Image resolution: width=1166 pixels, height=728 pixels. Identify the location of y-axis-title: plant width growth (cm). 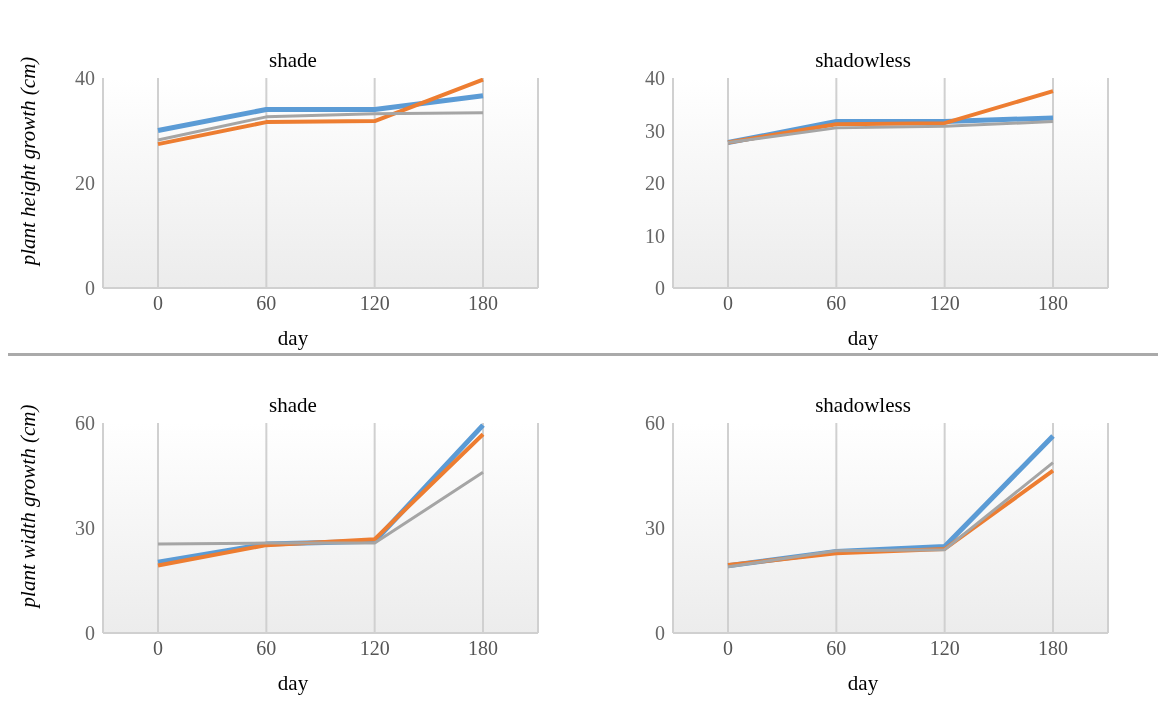
(28, 505).